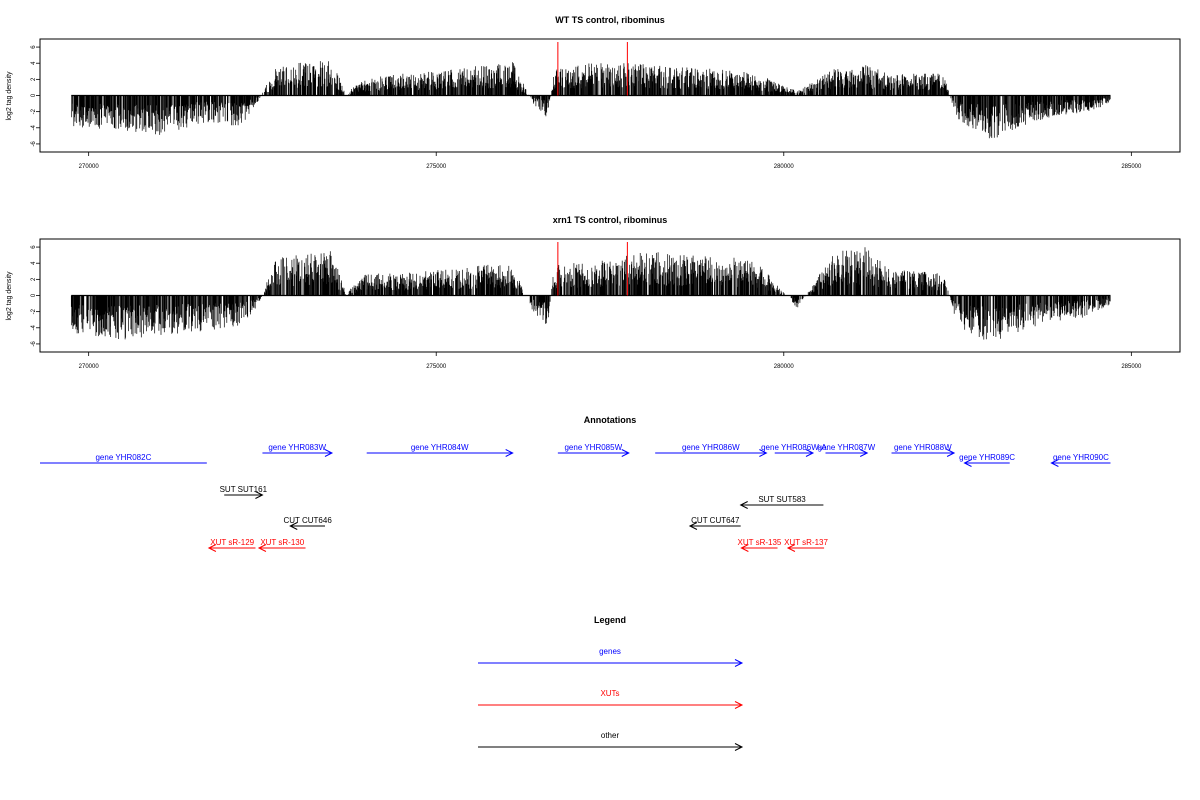 The height and width of the screenshot is (800, 1200). I want to click on legend-label: other, so click(610, 735).